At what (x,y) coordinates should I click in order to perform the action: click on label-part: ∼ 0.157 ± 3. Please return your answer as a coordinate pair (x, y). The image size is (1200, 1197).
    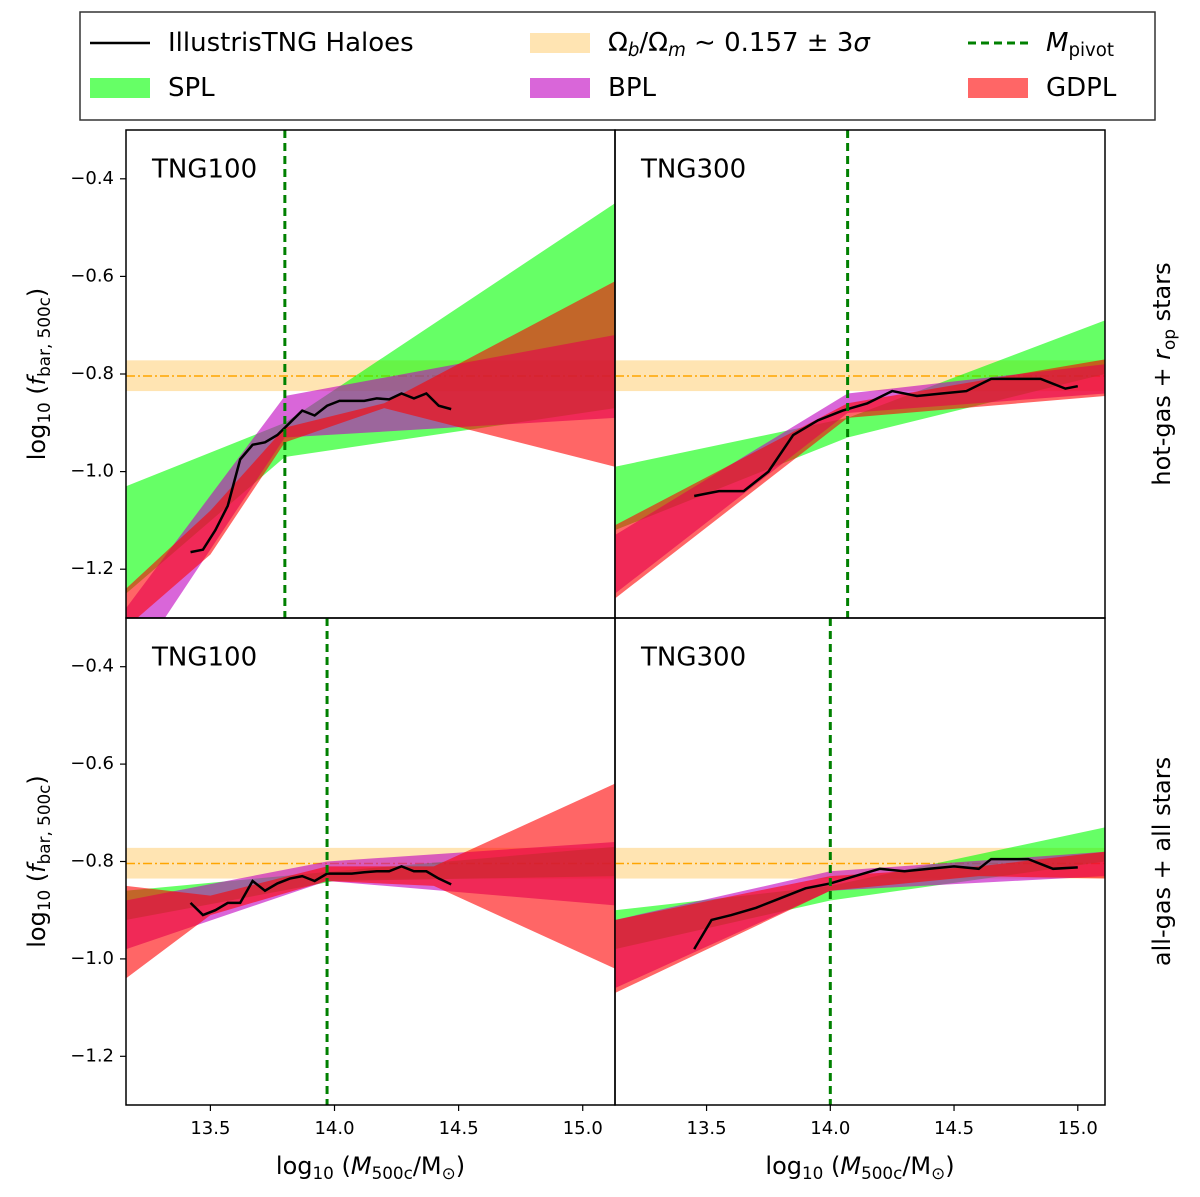
    Looking at the image, I should click on (770, 43).